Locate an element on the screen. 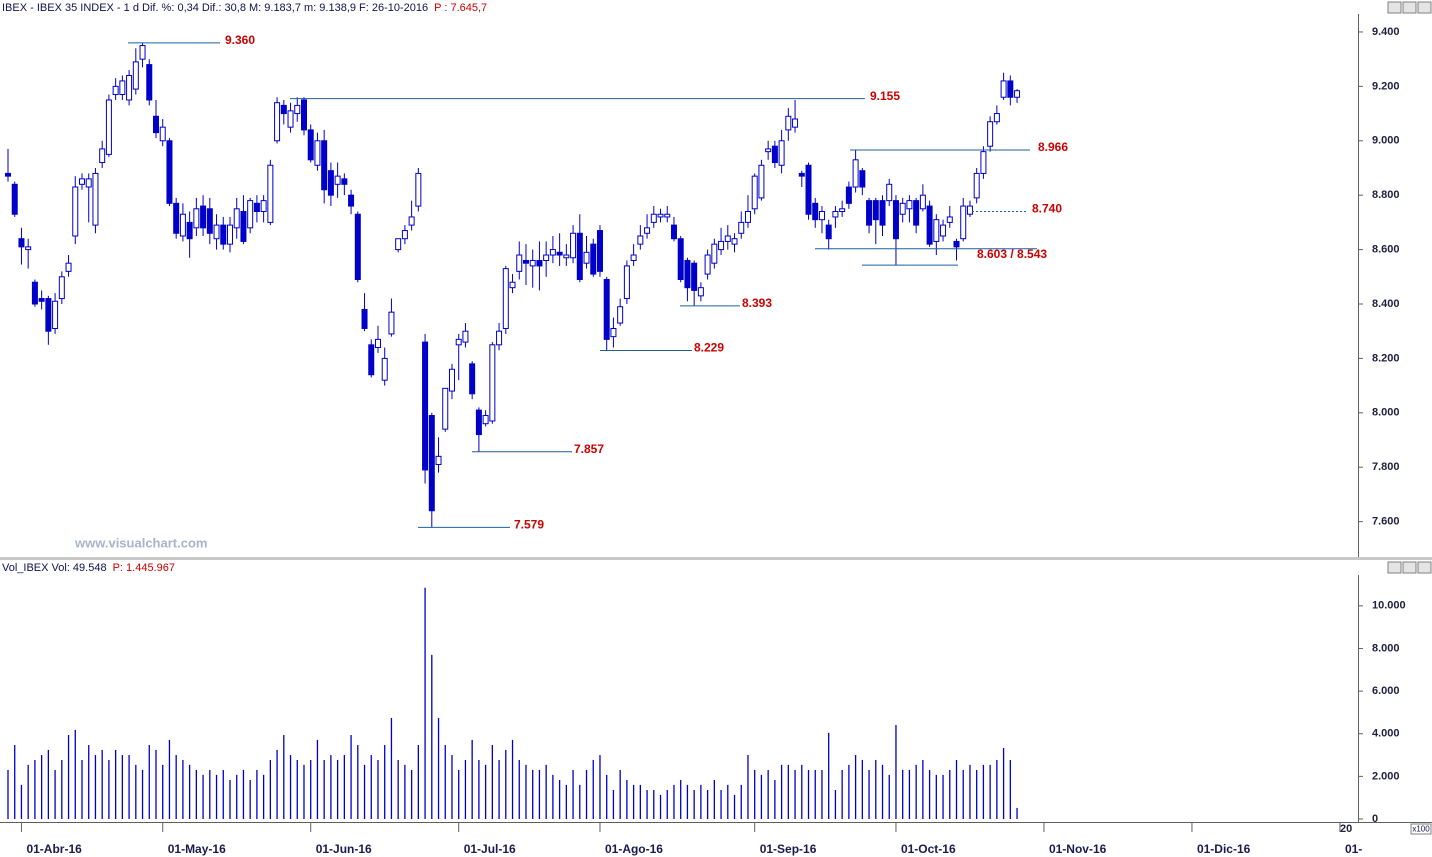 The image size is (1432, 857). unit-box is located at coordinates (1421, 829).